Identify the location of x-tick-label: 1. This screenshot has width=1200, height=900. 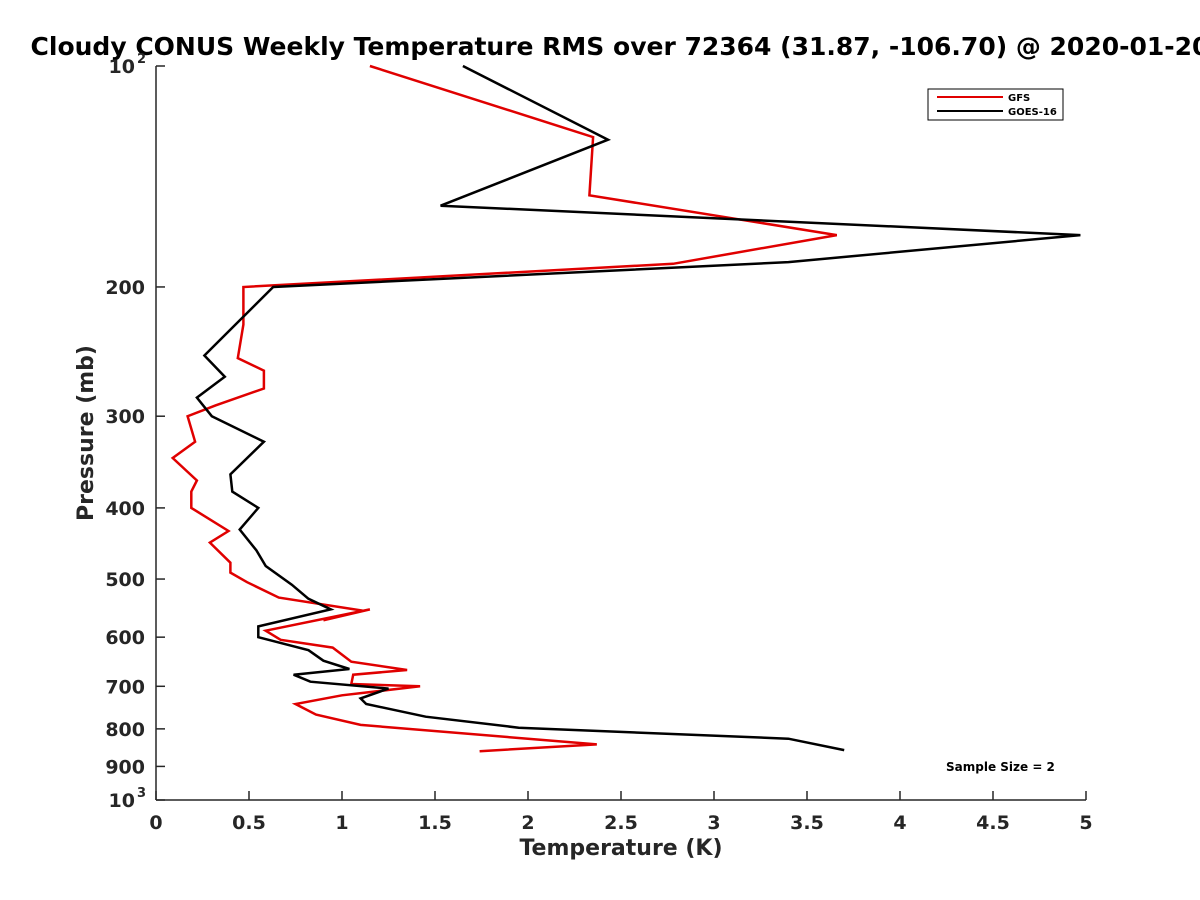
(341, 823).